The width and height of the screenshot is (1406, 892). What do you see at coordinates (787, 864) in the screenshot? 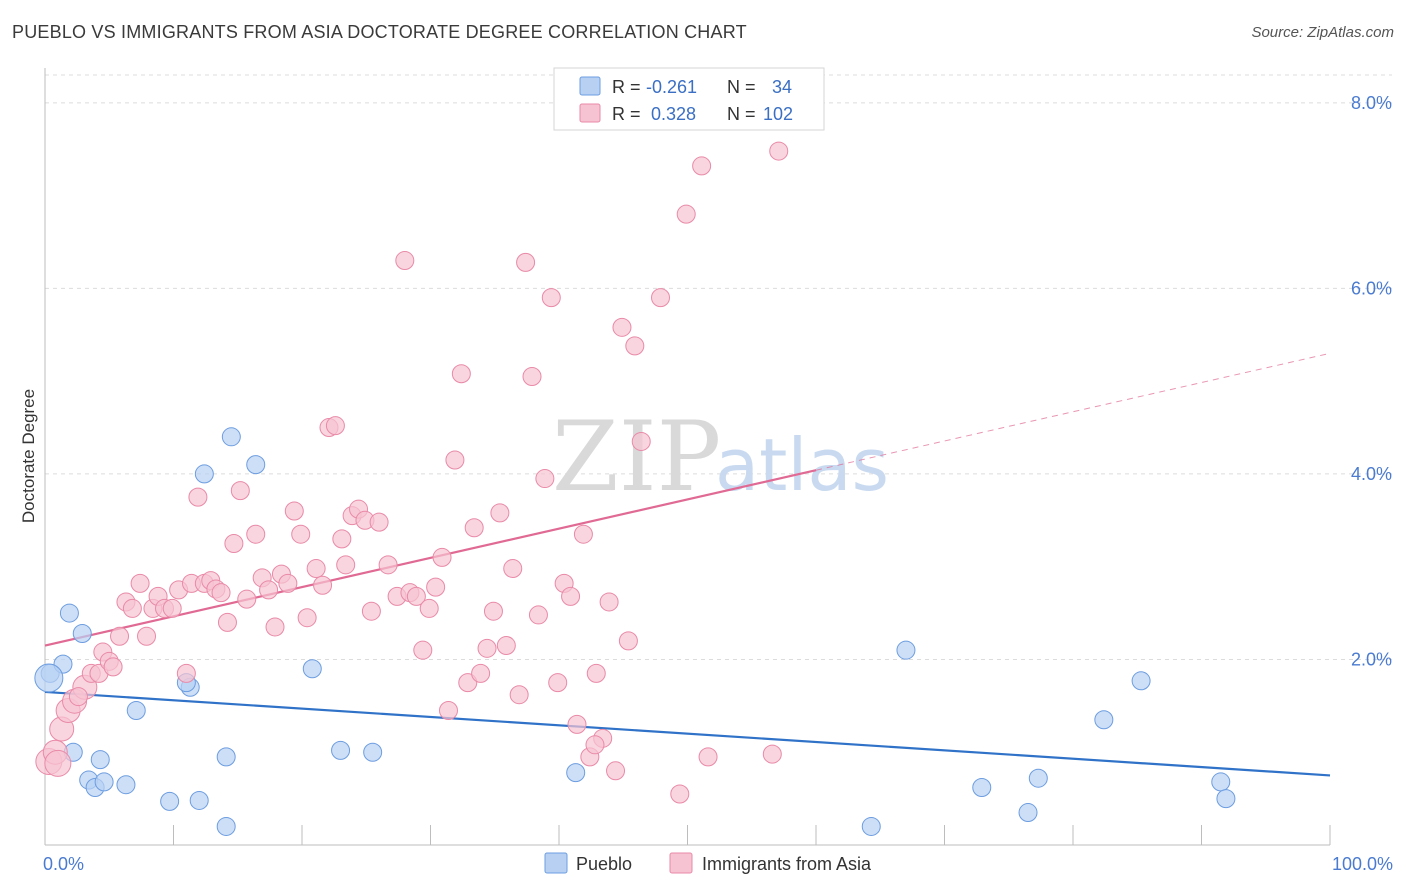
I see `bottom-legend-label-asia: Immigrants from Asia` at bounding box center [787, 864].